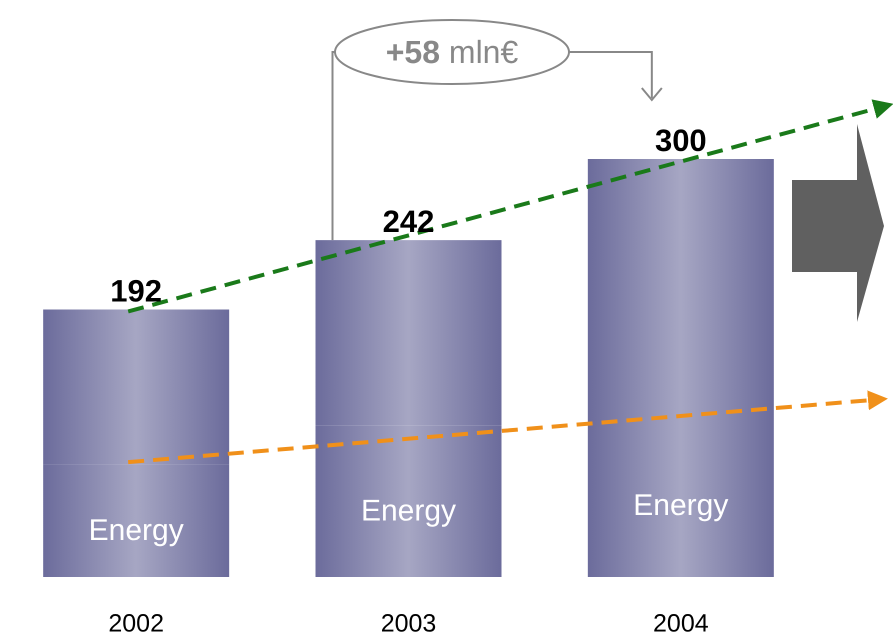 The width and height of the screenshot is (893, 636). What do you see at coordinates (680, 140) in the screenshot?
I see `annotation: 300` at bounding box center [680, 140].